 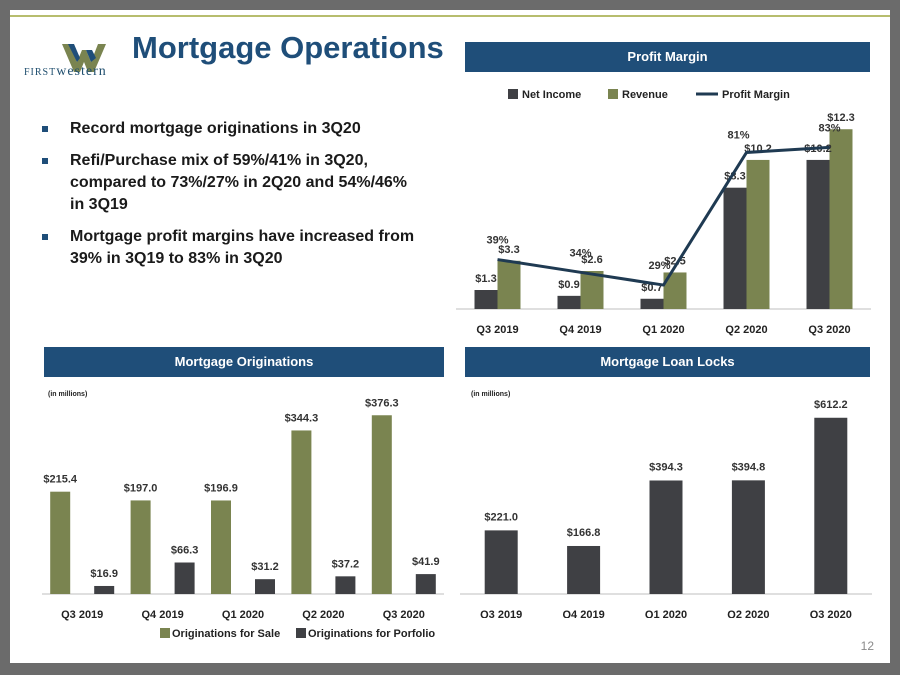 What do you see at coordinates (584, 533) in the screenshot?
I see `loan-locks-label: $166.8` at bounding box center [584, 533].